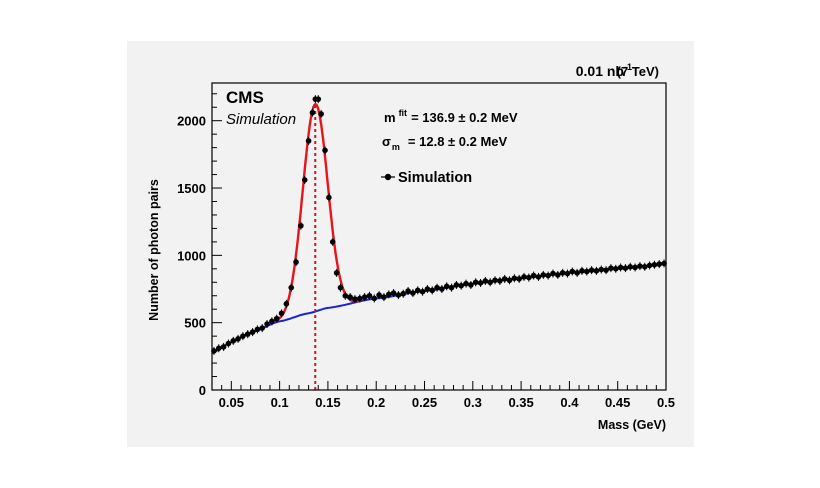  Describe the element at coordinates (199, 245) in the screenshot. I see `y-axis: 0 500 1000 1500 2000` at that location.